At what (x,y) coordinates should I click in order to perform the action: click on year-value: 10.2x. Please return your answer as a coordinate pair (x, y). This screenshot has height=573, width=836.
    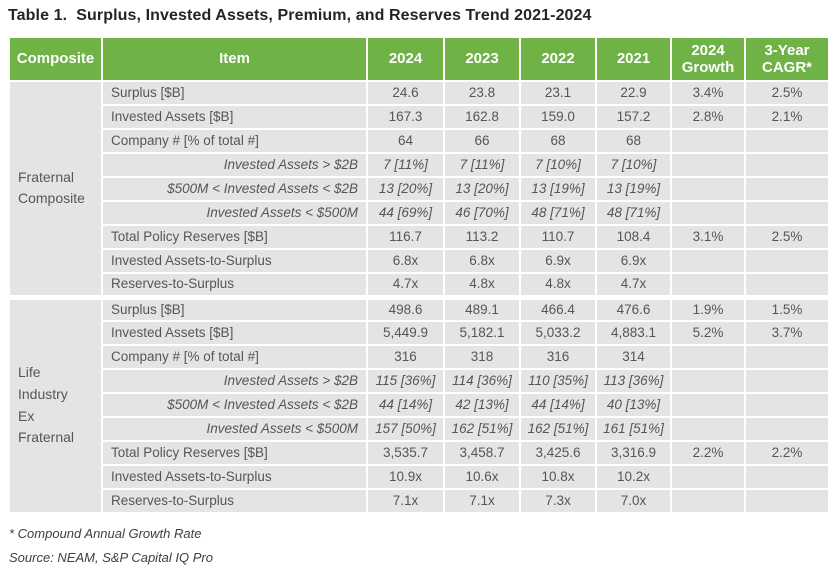
    Looking at the image, I should click on (633, 477).